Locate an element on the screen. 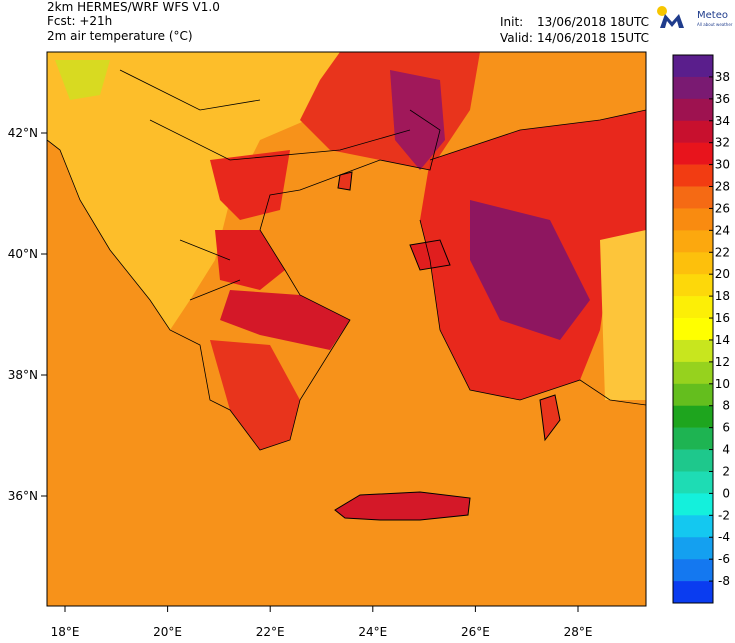 This screenshot has width=735, height=643. colorbar-label: -4 is located at coordinates (724, 537).